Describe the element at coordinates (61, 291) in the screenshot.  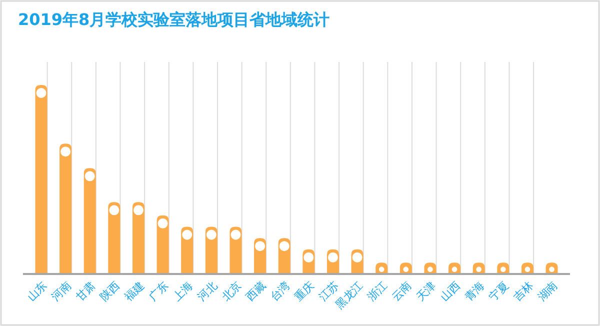
I see `x-tick-label: 河南` at that location.